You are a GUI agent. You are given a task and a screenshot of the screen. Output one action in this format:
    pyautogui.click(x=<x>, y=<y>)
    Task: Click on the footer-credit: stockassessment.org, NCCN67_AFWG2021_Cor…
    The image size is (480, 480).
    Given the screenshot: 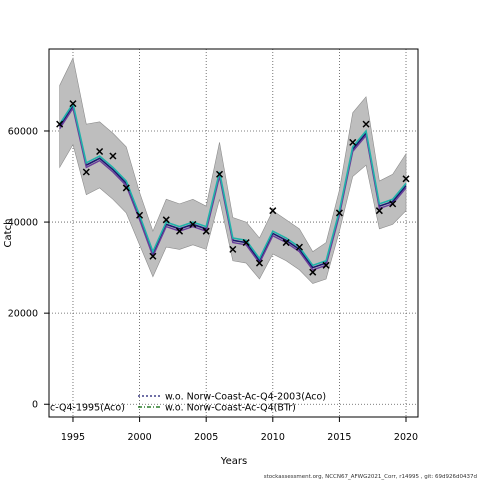 What is the action you would take?
    pyautogui.click(x=370, y=477)
    